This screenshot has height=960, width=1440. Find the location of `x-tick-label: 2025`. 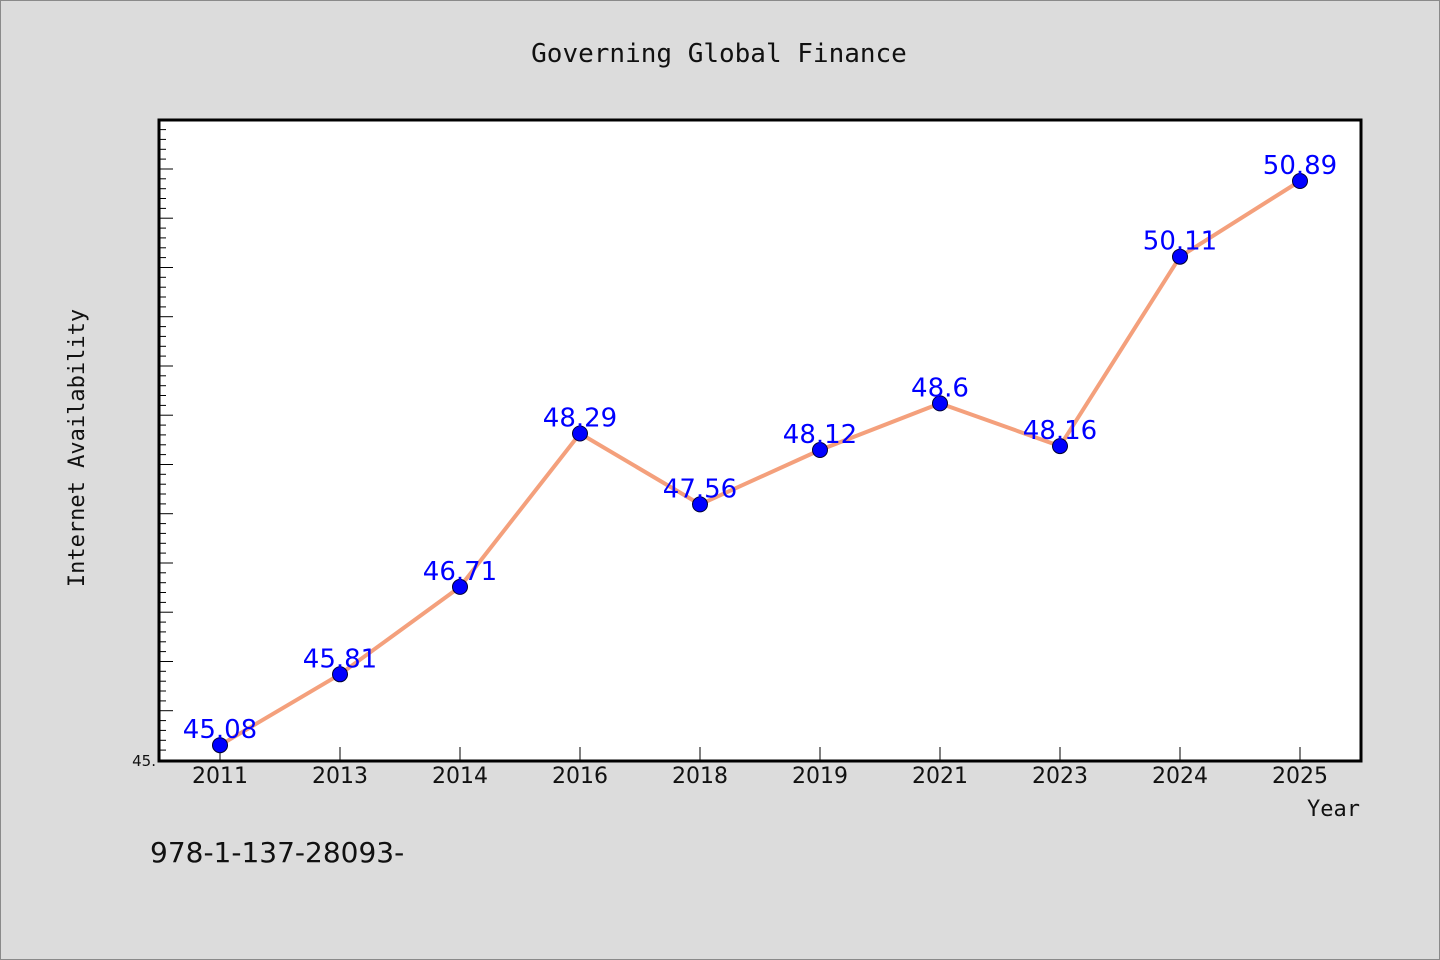

x-tick-label: 2025 is located at coordinates (1300, 776).